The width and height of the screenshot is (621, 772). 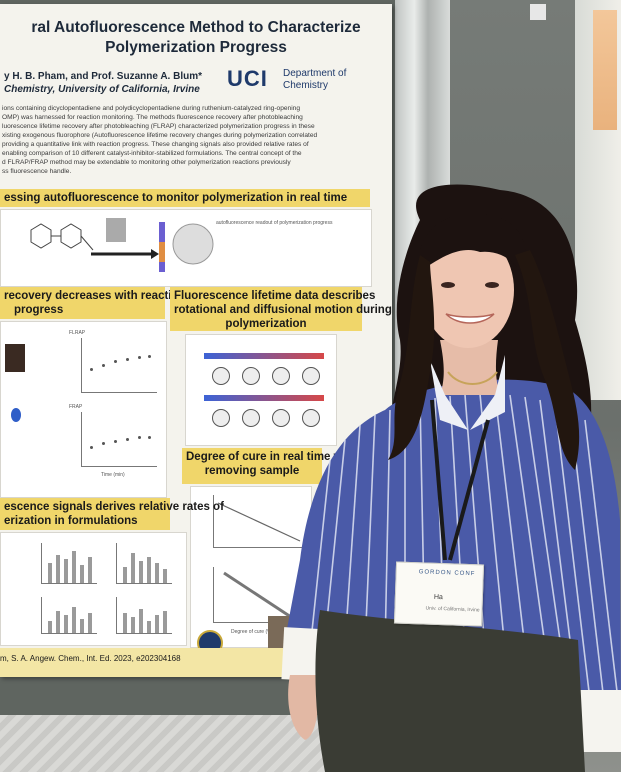 What do you see at coordinates (261, 390) in the screenshot?
I see `lifetime-panel` at bounding box center [261, 390].